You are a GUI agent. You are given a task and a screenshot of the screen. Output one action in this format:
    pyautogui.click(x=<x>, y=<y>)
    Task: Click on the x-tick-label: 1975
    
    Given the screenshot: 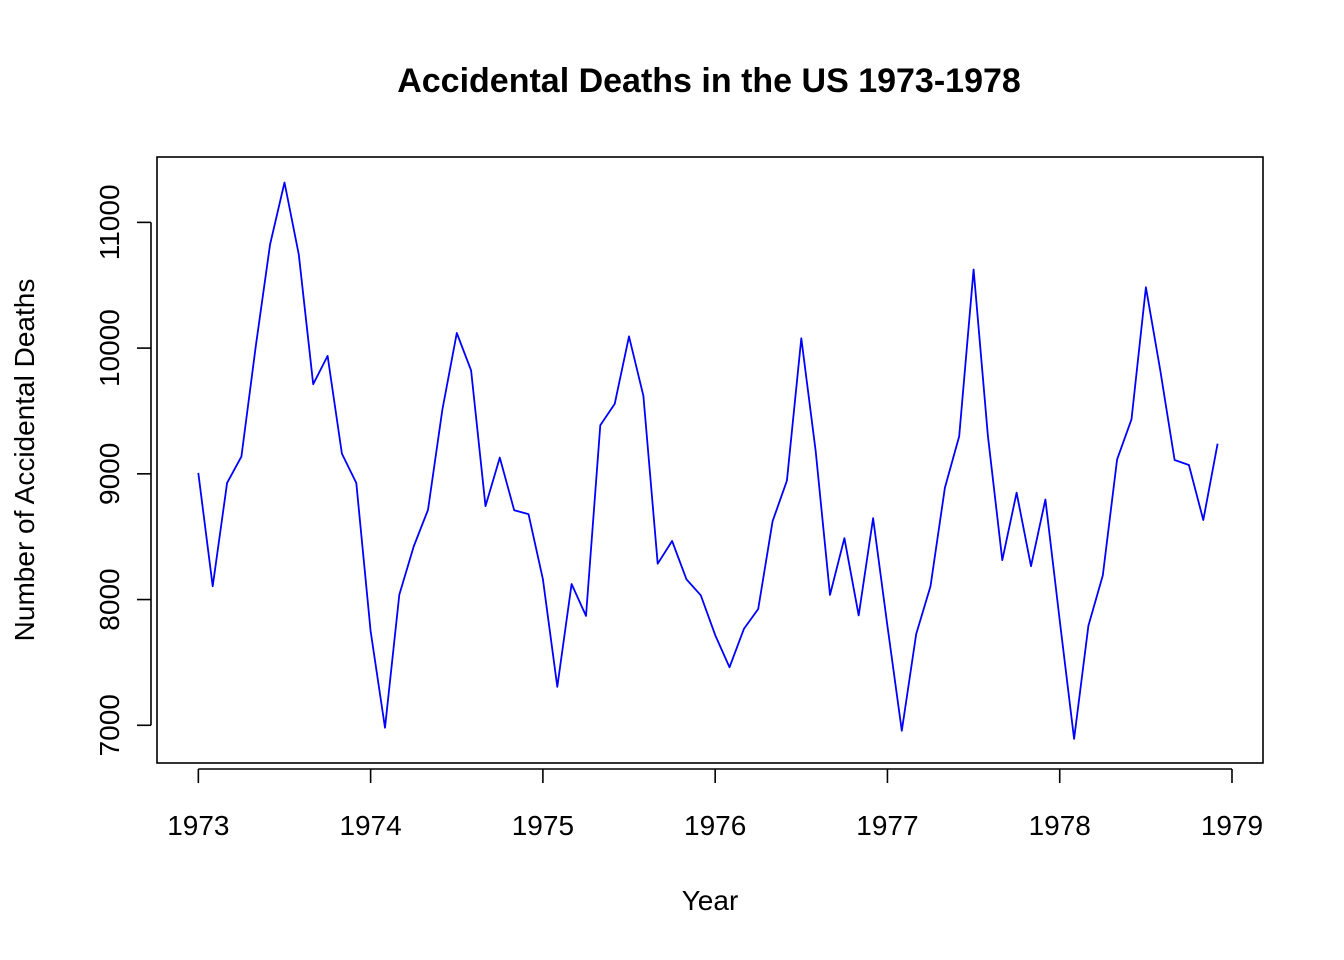 What is the action you would take?
    pyautogui.click(x=543, y=825)
    